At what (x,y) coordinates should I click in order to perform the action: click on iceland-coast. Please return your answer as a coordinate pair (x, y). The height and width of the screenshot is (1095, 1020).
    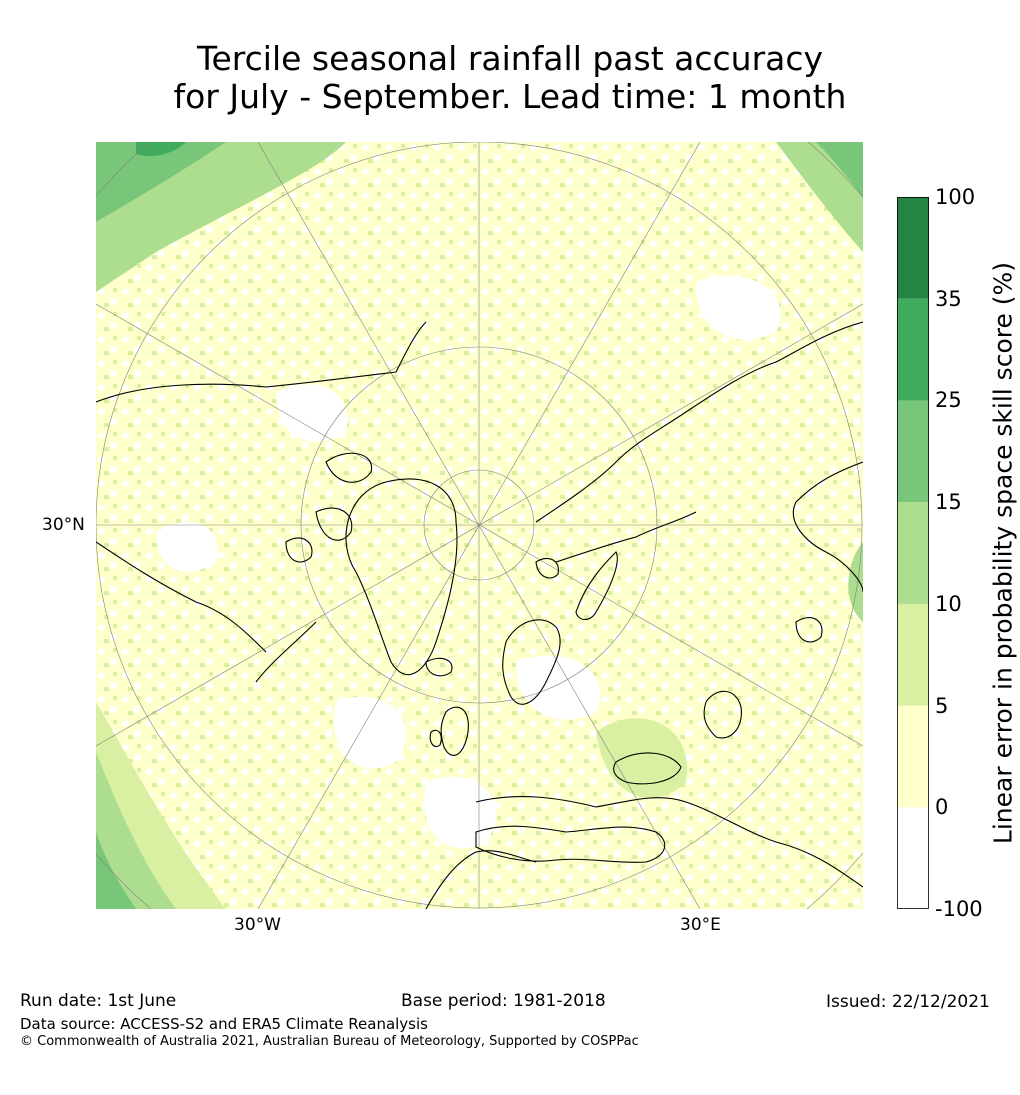
    Looking at the image, I should click on (439, 667).